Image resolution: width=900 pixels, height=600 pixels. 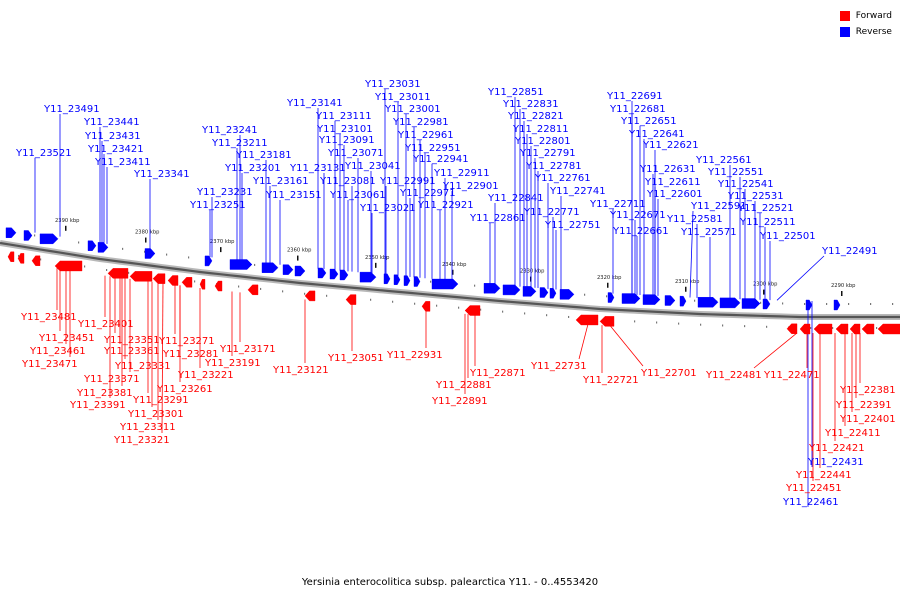 What do you see at coordinates (745, 184) in the screenshot?
I see `gene-label-y11-22541: Y11_22541` at bounding box center [745, 184].